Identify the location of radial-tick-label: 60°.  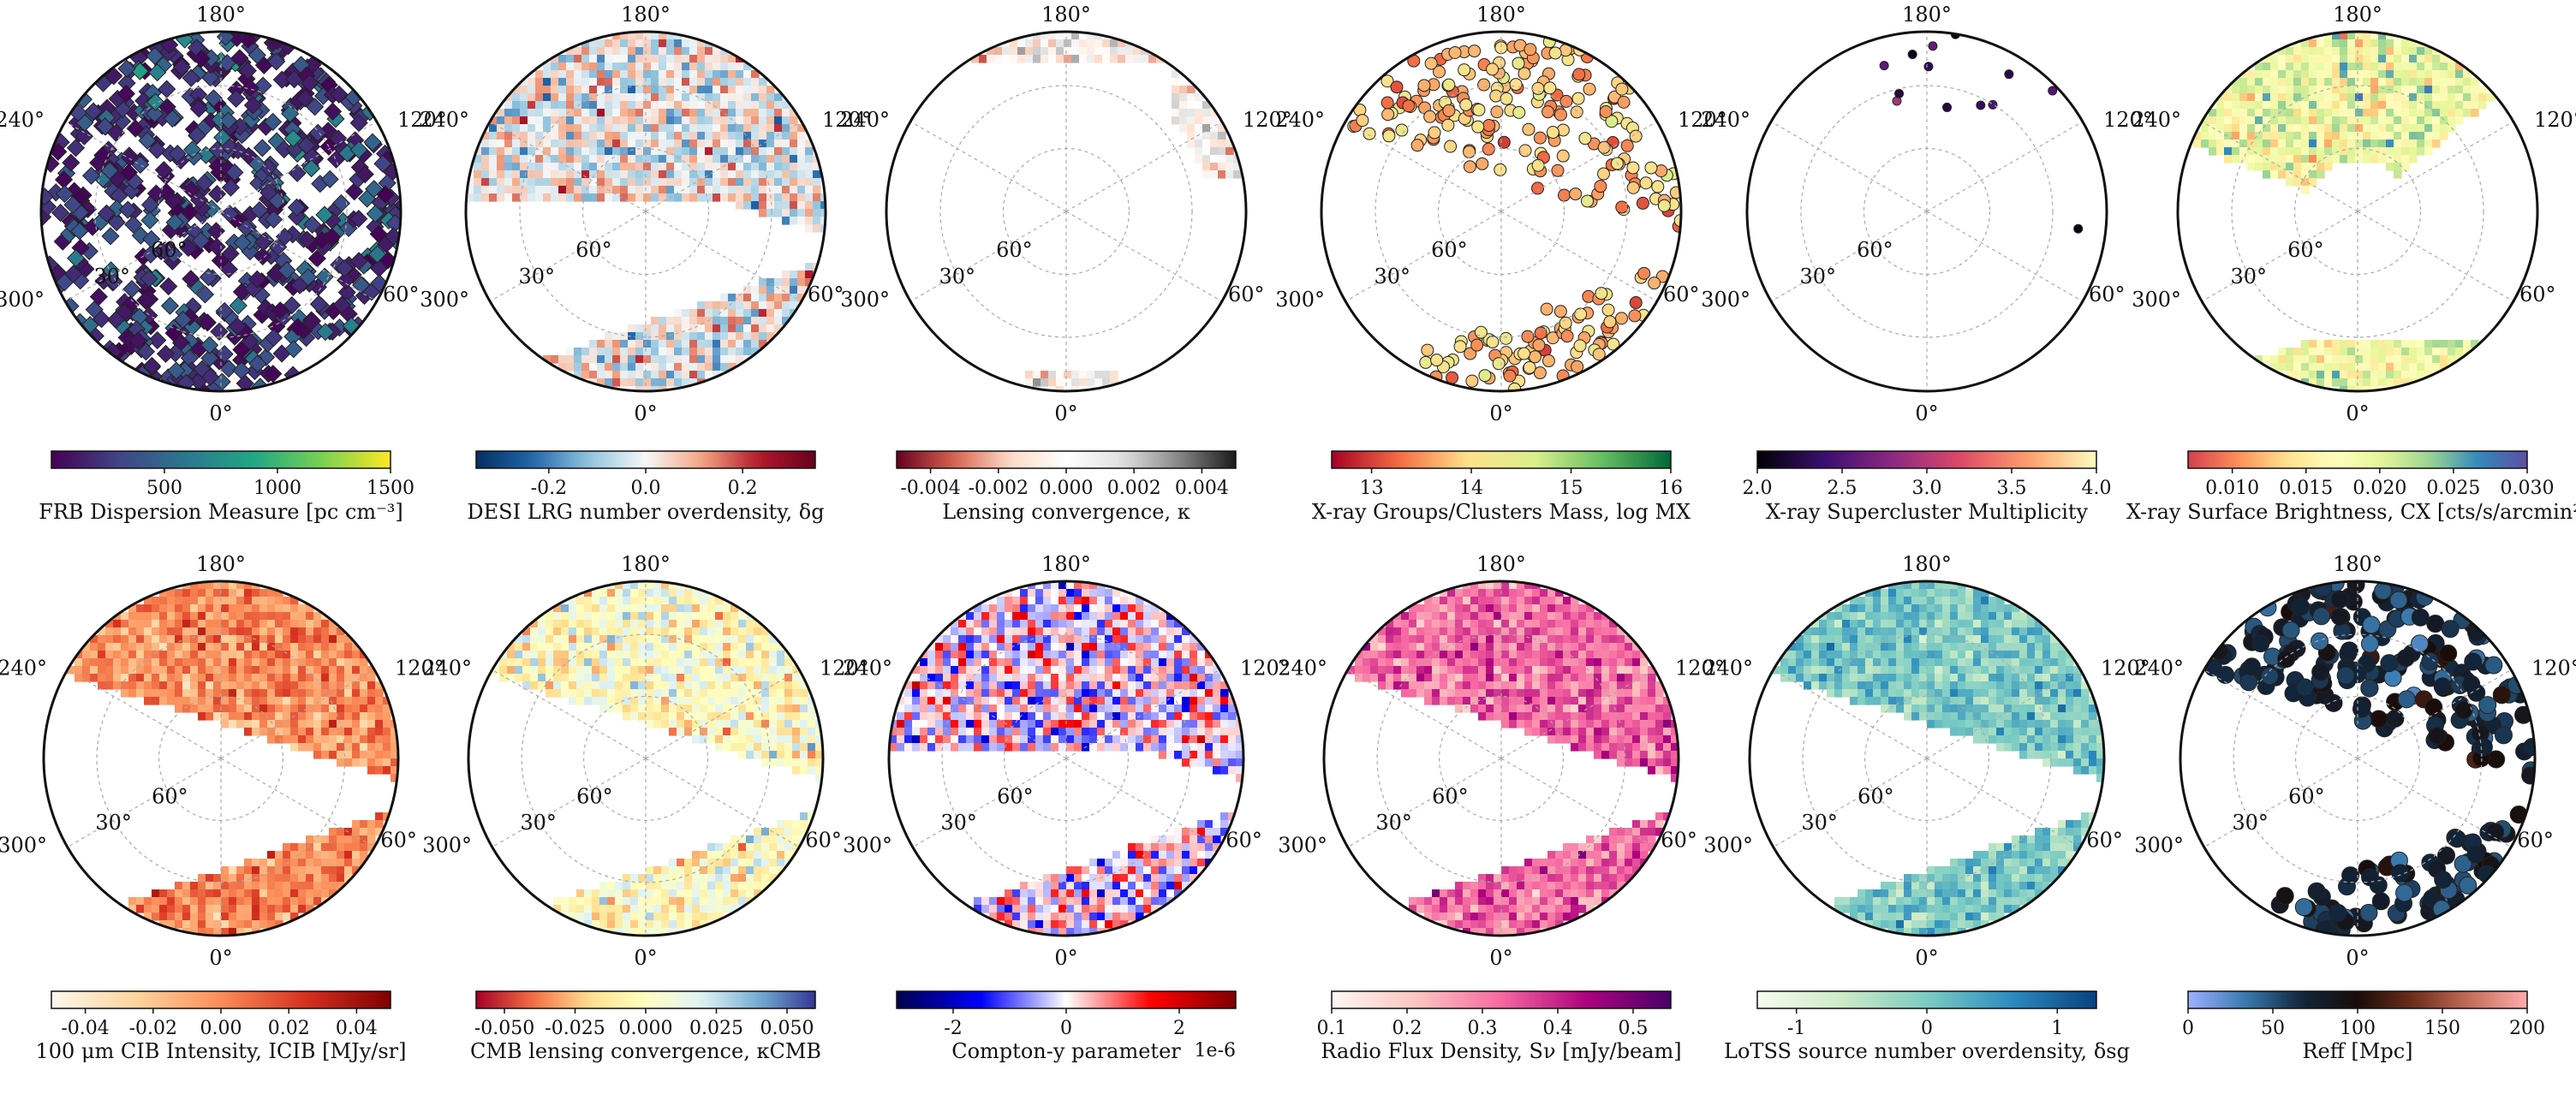
(170, 797).